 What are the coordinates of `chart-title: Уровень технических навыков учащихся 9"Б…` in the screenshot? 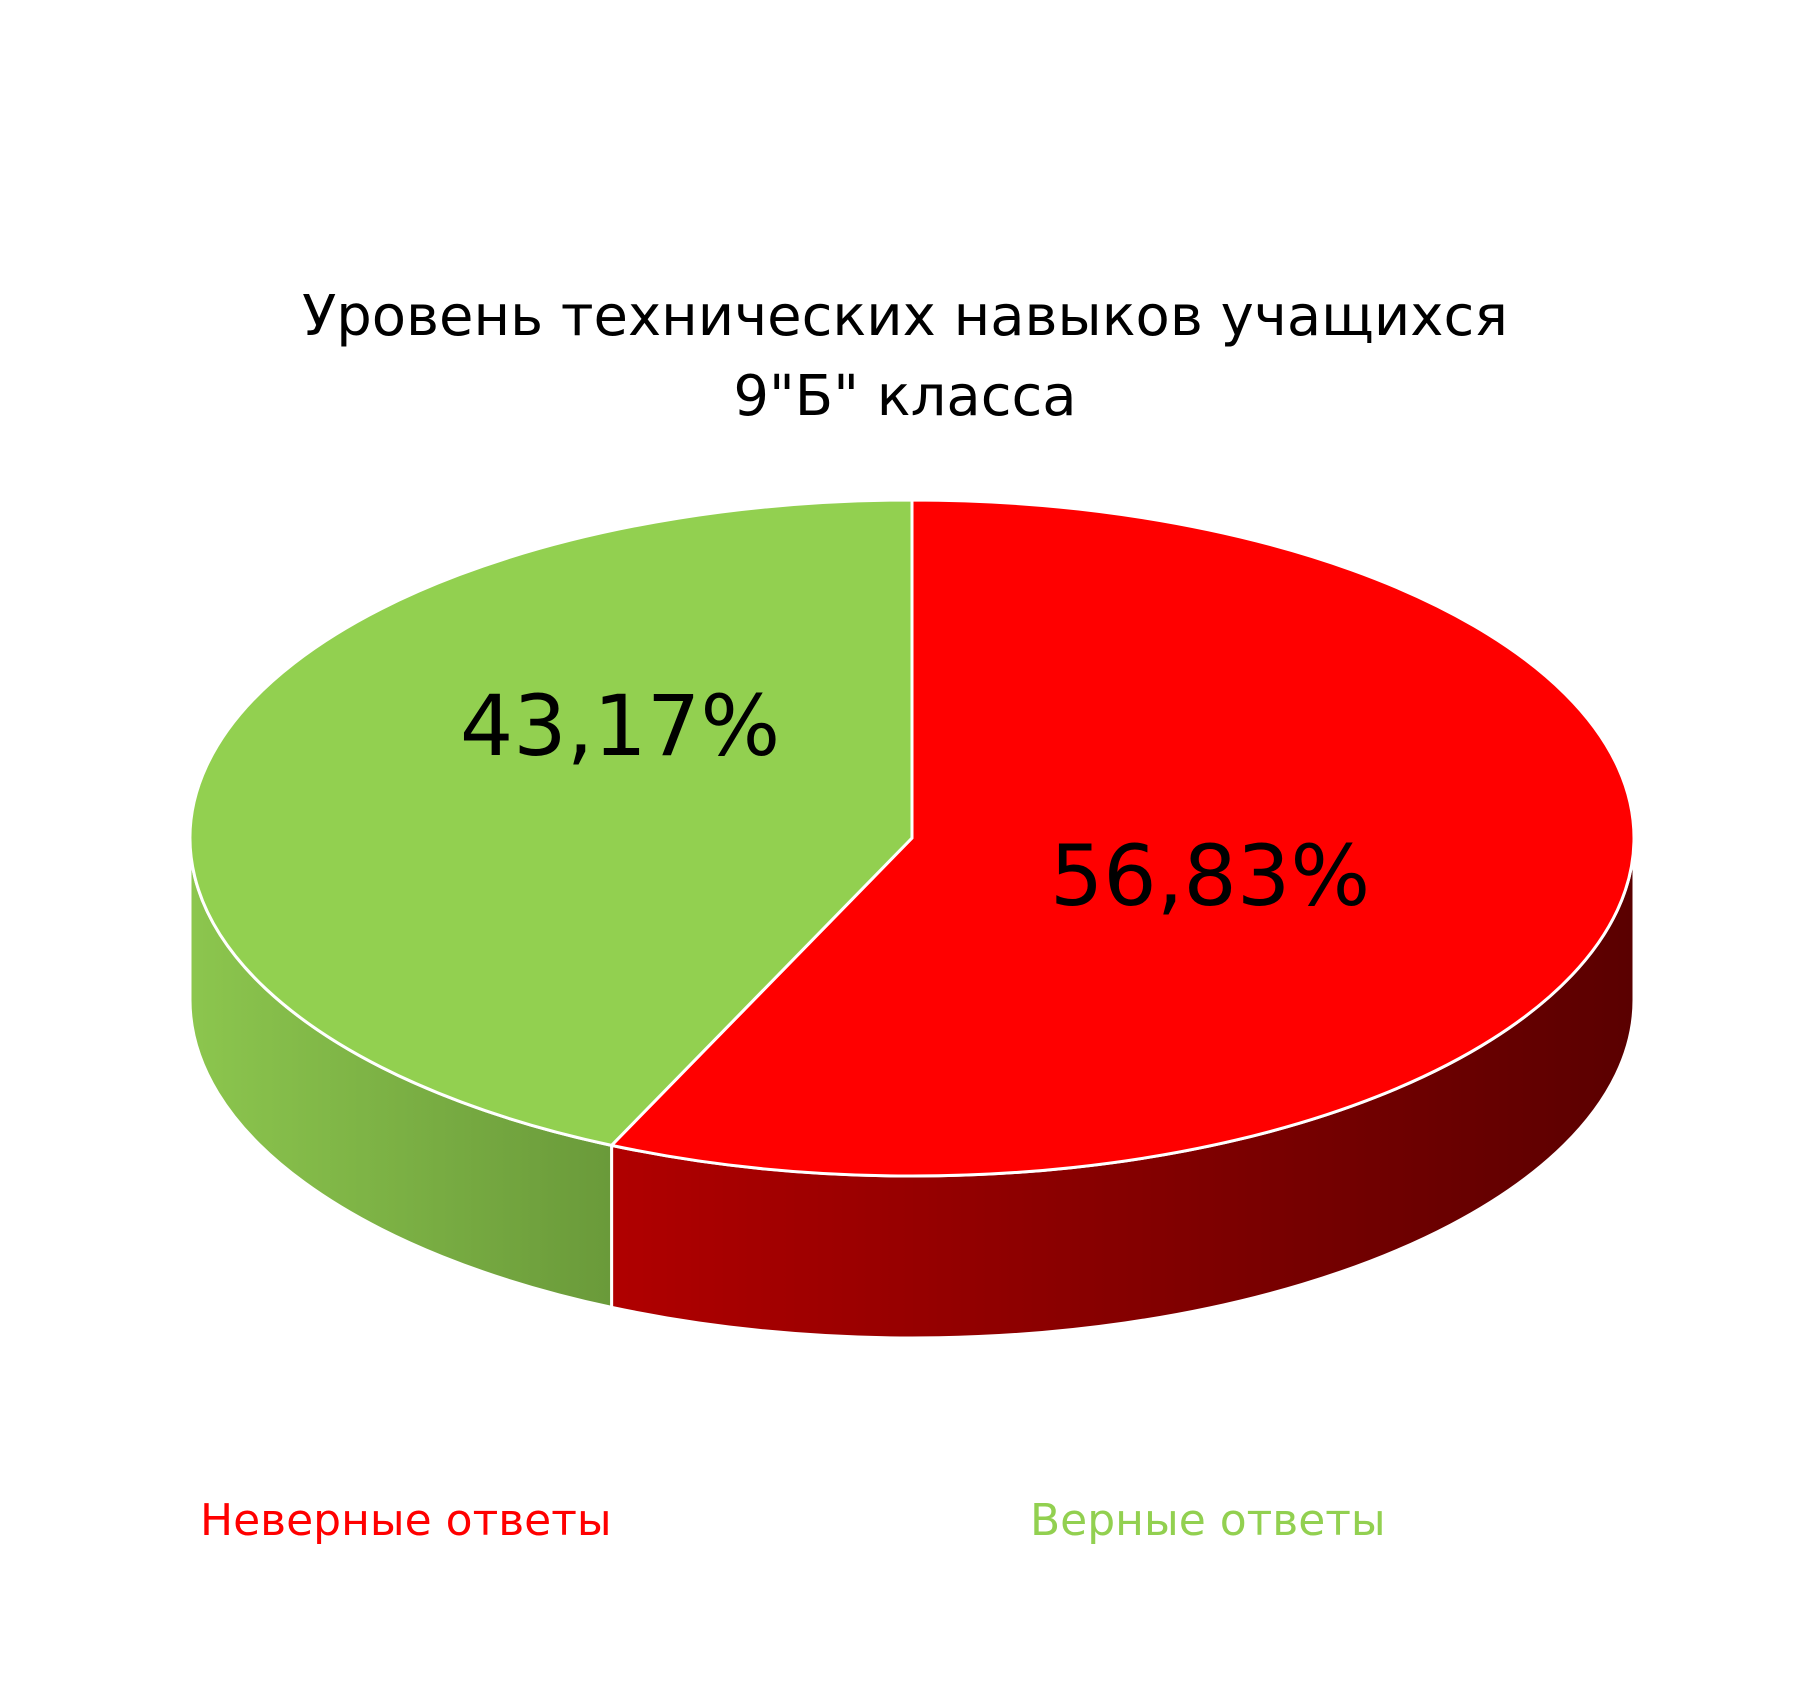 It's located at (905, 356).